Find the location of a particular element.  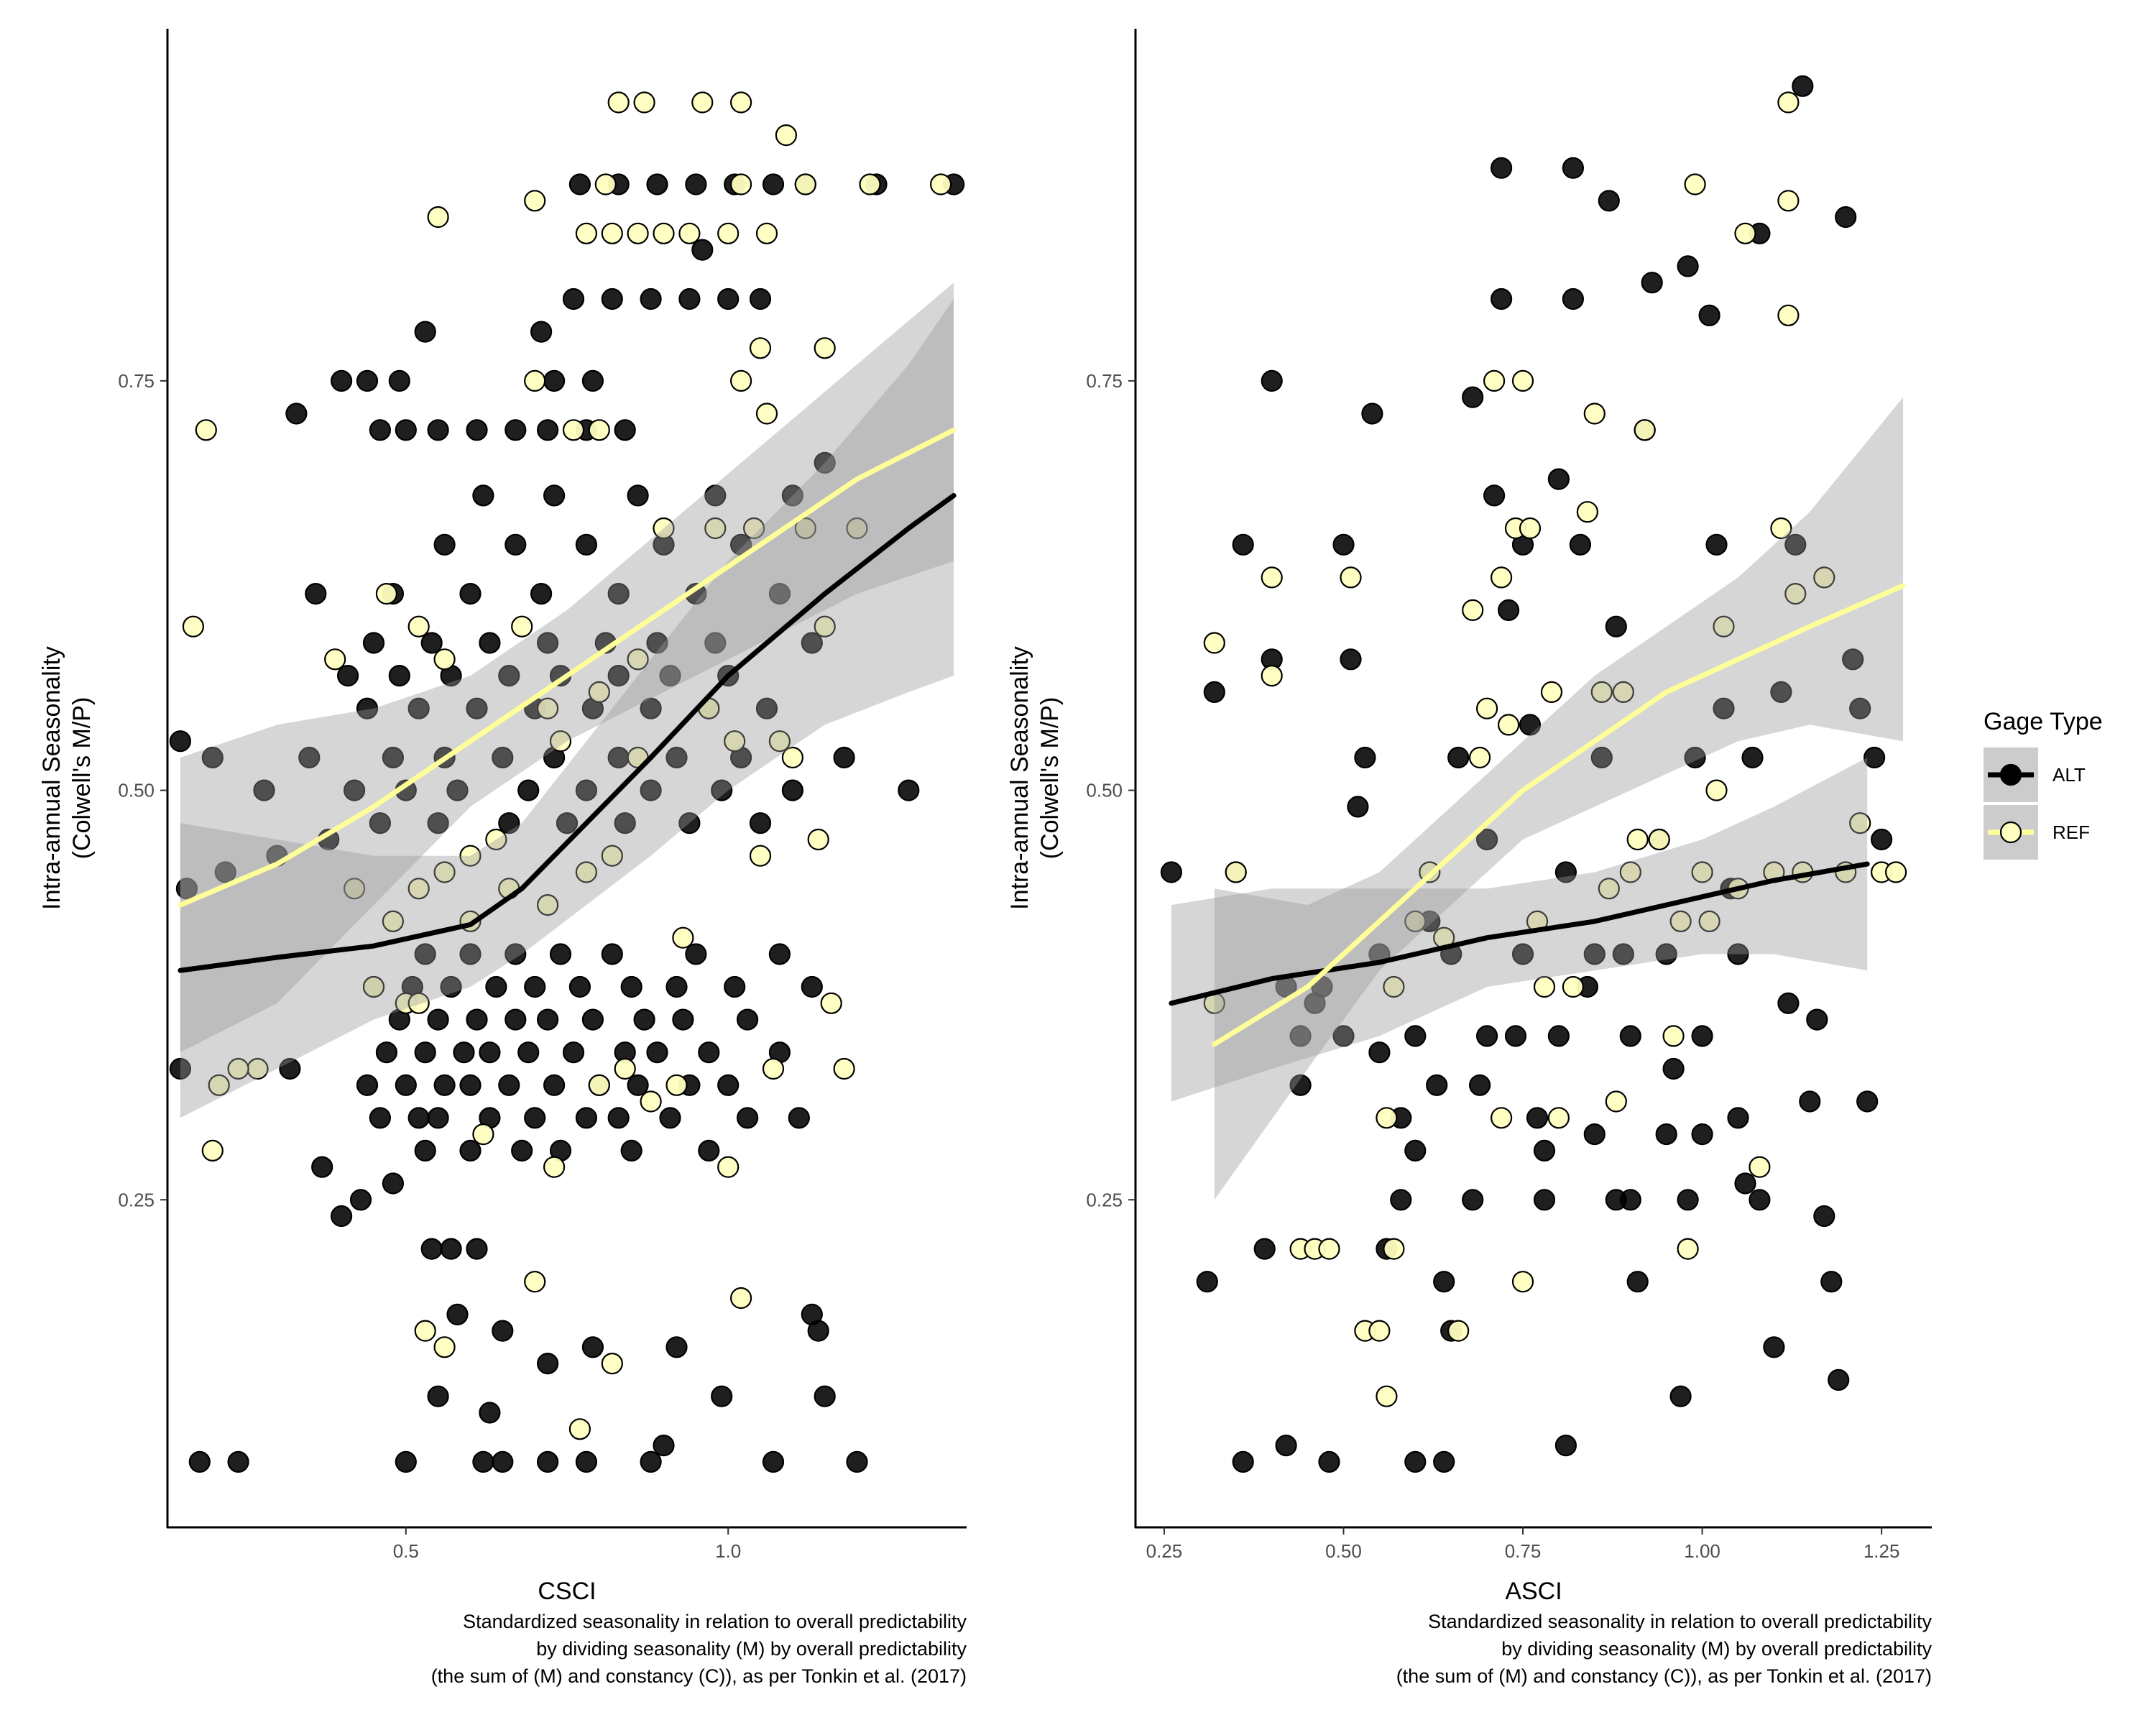

y-axis-title-line: Intra-annual Seasonality is located at coordinates (52, 778).